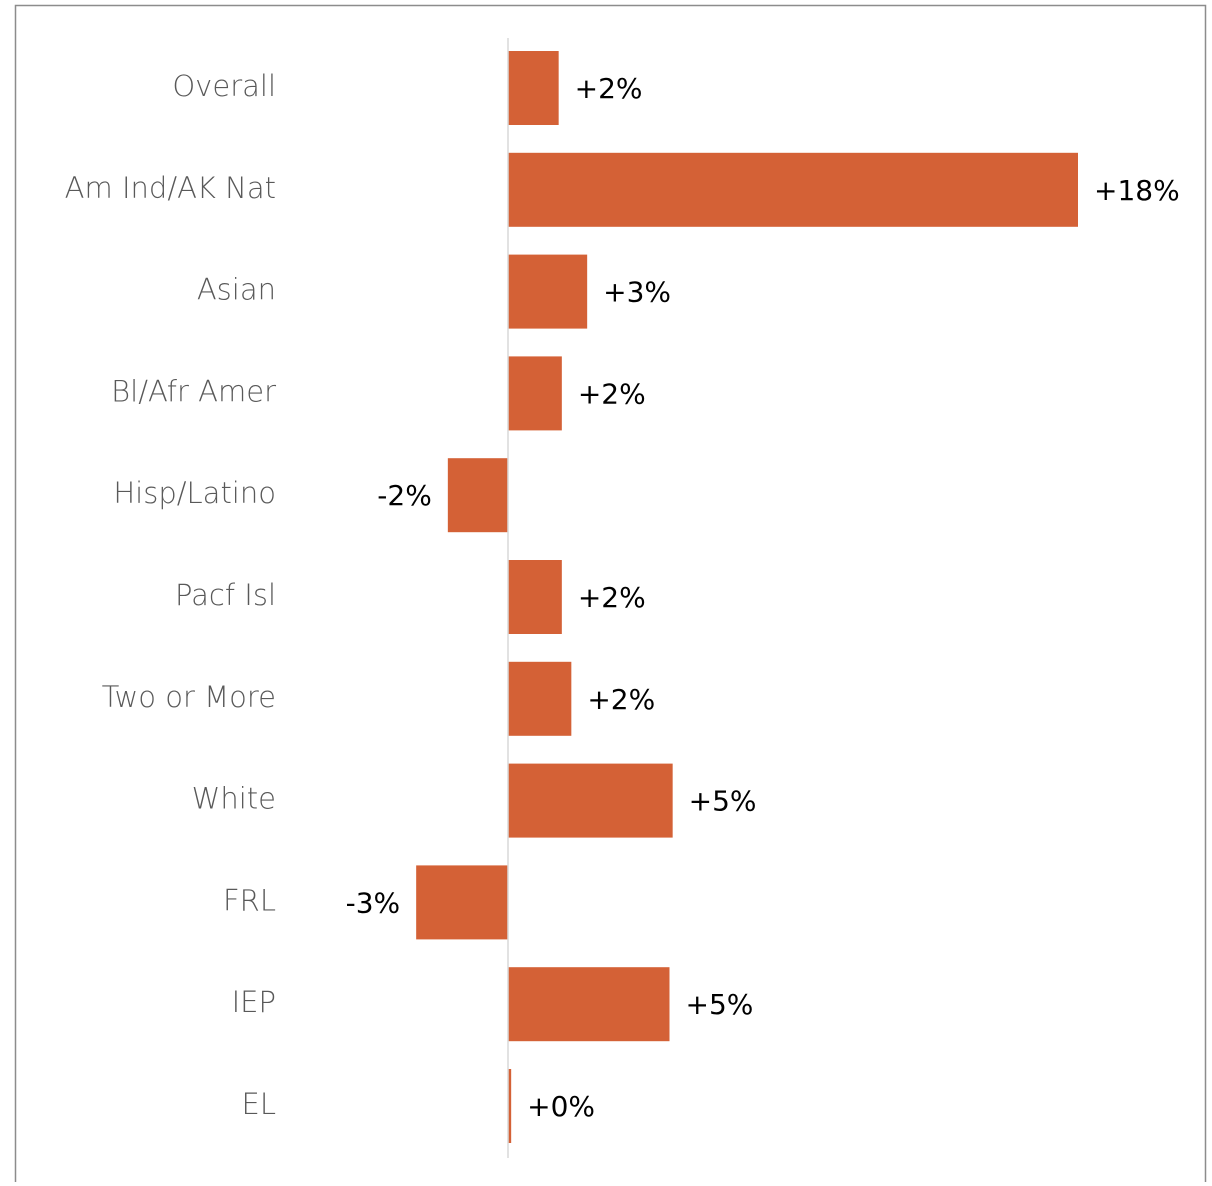 This screenshot has width=1212, height=1186. Describe the element at coordinates (373, 902) in the screenshot. I see `value-label: -3%` at that location.